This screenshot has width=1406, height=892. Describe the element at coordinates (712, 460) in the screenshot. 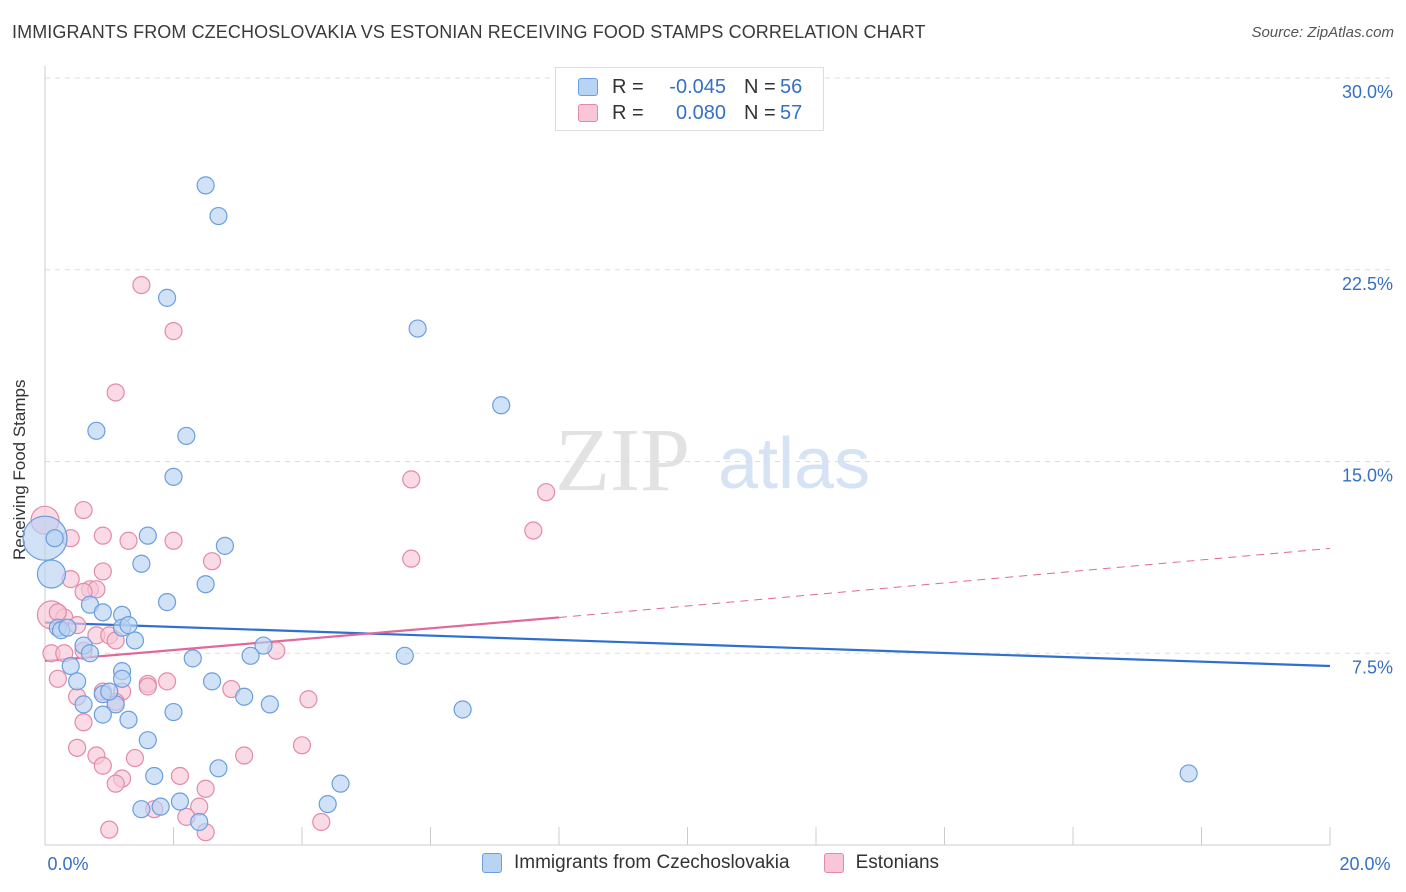

I see `watermark: ZIP atlas` at that location.